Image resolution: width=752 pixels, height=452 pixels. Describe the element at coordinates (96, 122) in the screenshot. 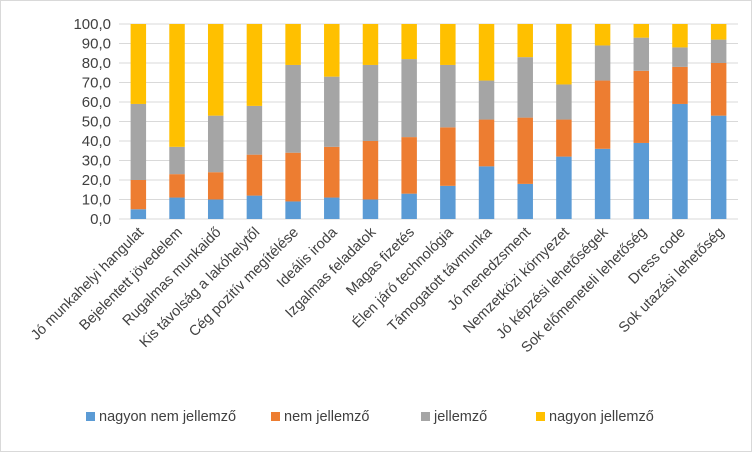

I see `y-tick-label: 50,0` at that location.